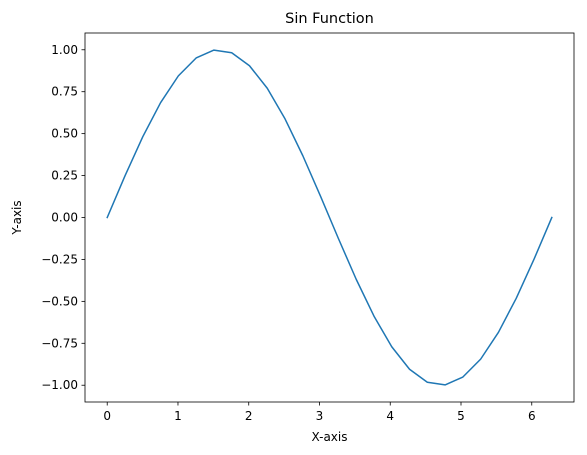 Image resolution: width=587 pixels, height=455 pixels. Describe the element at coordinates (330, 437) in the screenshot. I see `x-axis-label: X-axis` at that location.